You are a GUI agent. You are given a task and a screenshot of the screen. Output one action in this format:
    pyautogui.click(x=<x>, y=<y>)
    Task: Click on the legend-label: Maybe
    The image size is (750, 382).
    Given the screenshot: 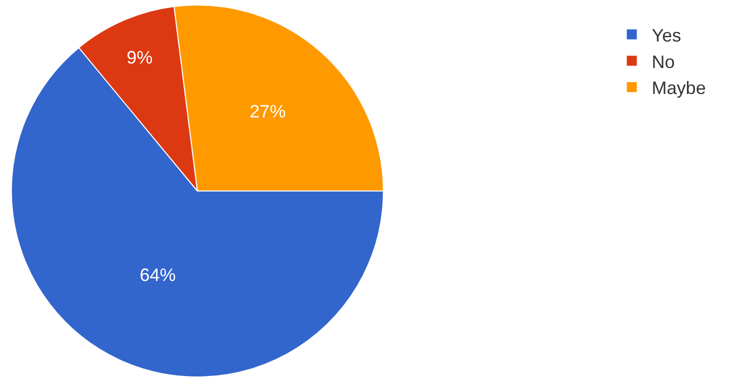 What is the action you would take?
    pyautogui.click(x=679, y=88)
    